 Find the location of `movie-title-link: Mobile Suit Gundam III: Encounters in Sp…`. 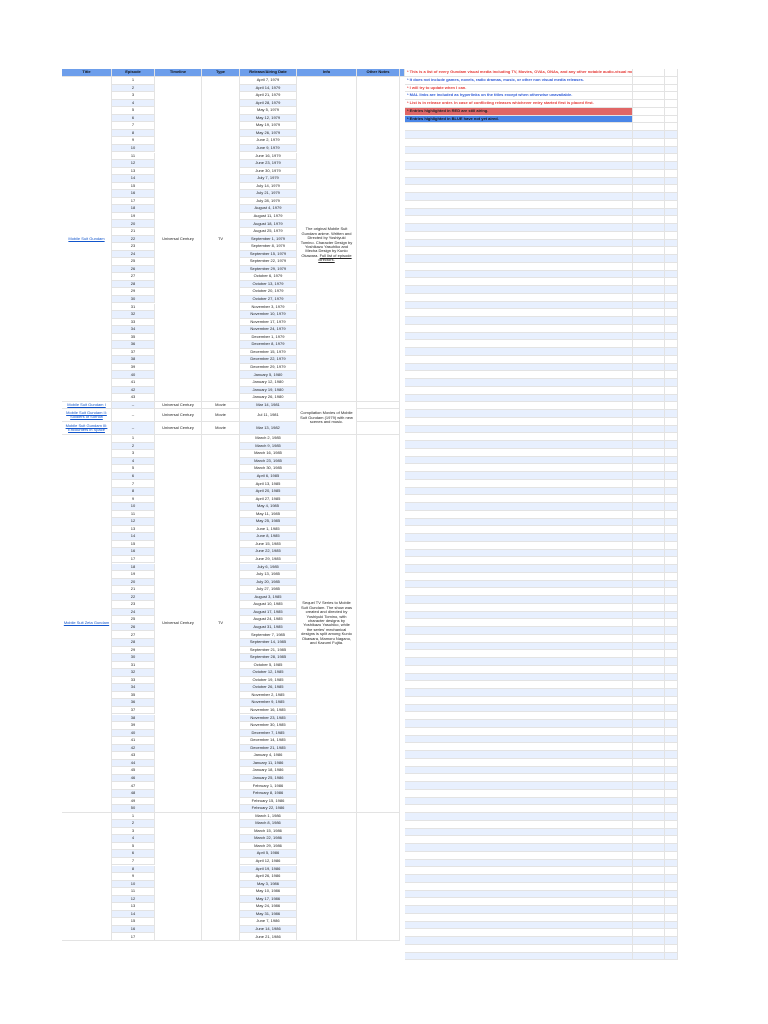

movie-title-link: Mobile Suit Gundam III: Encounters in Sp… is located at coordinates (86, 427).